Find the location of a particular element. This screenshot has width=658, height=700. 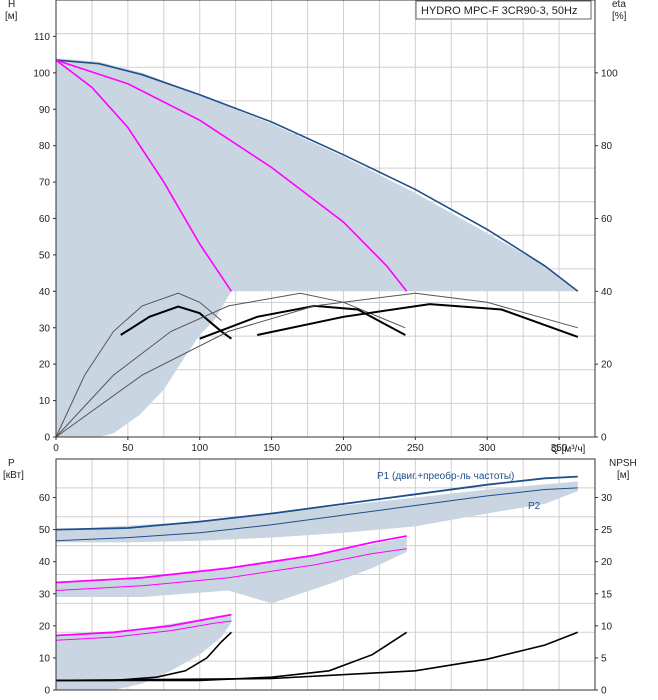

y-axis-unit-h: [м] is located at coordinates (11, 16).